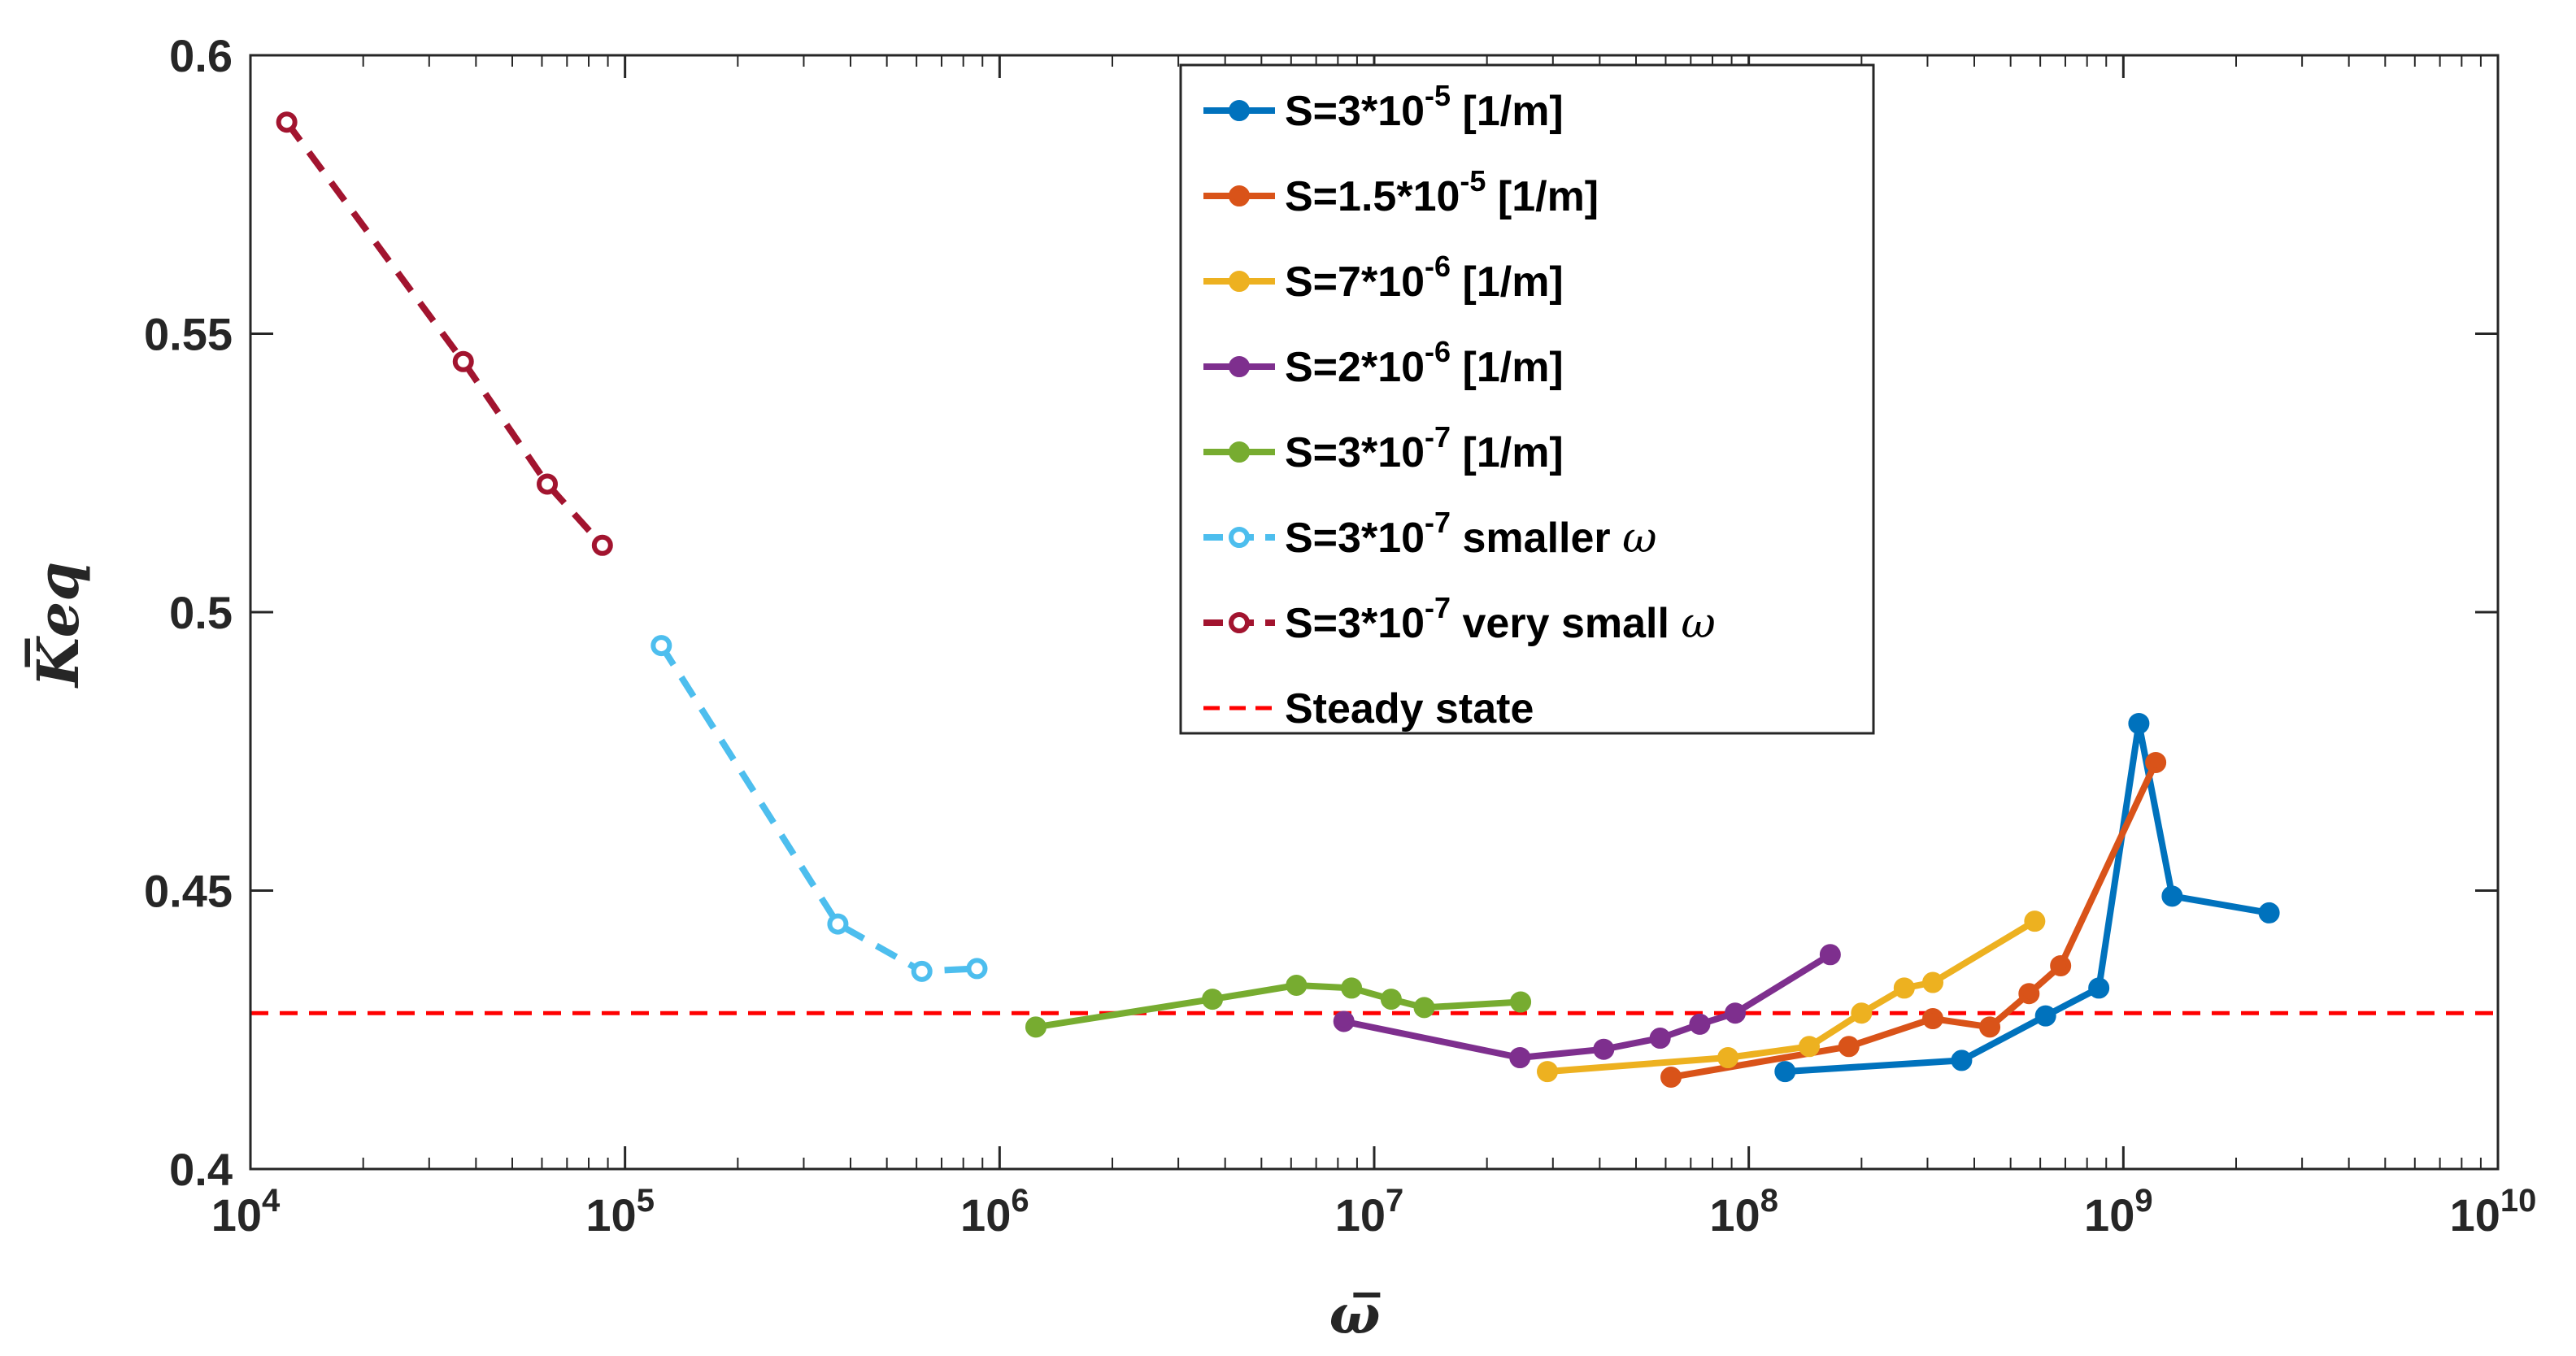 The width and height of the screenshot is (2576, 1356). I want to click on y-tick-labels: 0.4 0.45 0.5 0.55 0.6, so click(189, 612).